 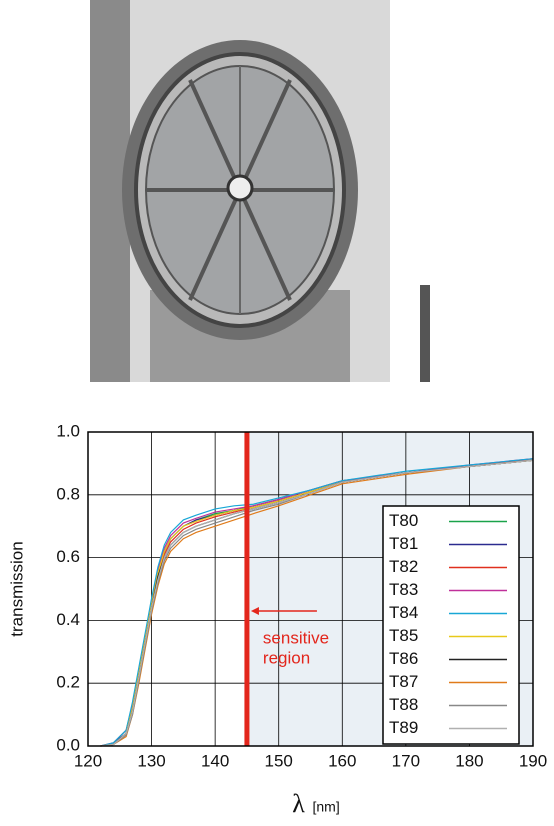 I want to click on legend-label: T82, so click(x=403, y=566).